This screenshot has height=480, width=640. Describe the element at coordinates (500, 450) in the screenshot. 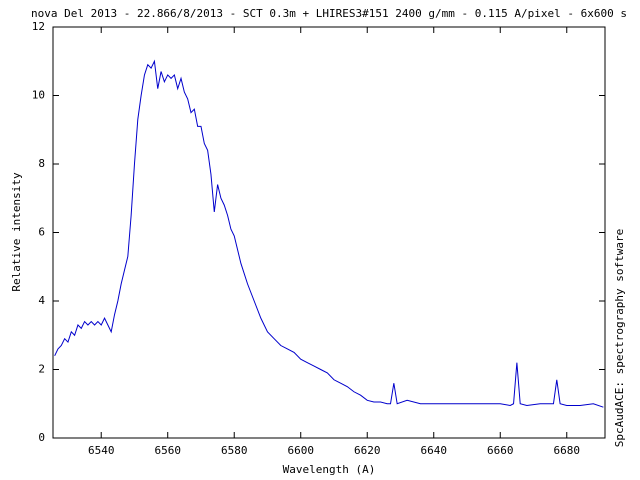

I see `x-tick-label: 6660` at that location.